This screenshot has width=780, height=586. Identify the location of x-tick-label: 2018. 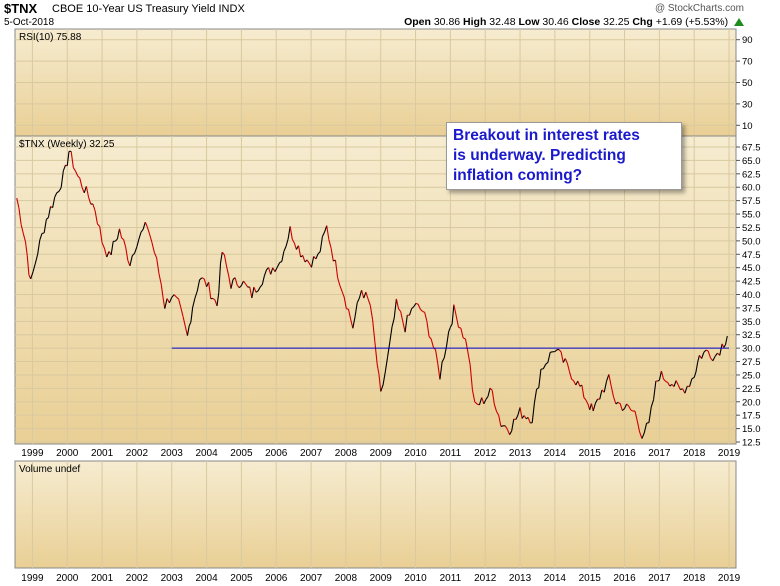
(694, 578).